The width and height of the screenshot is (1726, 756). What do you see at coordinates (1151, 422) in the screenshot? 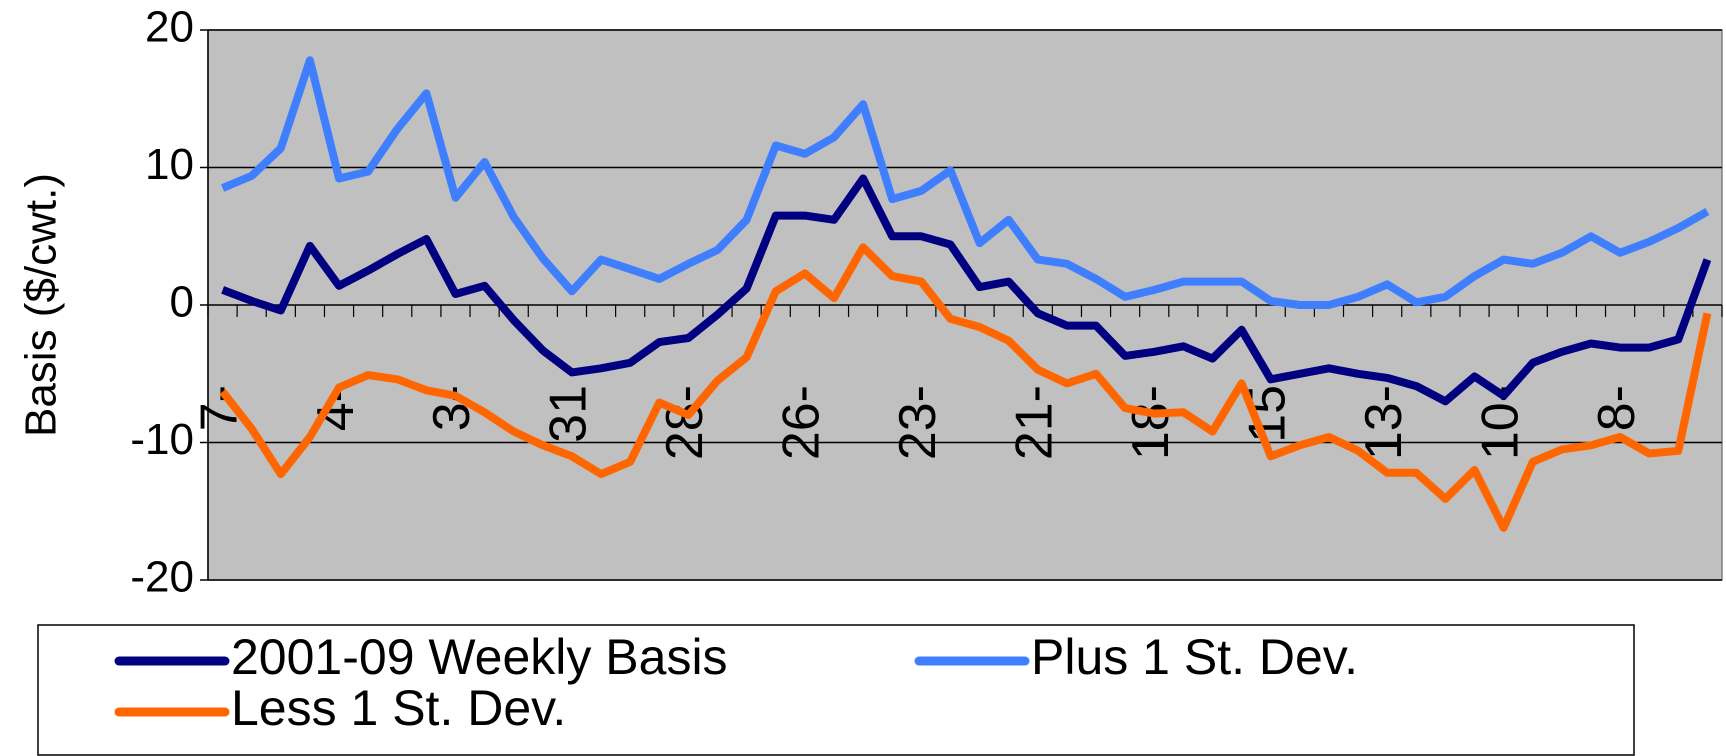
I see `x-tick-label: 18-` at bounding box center [1151, 422].